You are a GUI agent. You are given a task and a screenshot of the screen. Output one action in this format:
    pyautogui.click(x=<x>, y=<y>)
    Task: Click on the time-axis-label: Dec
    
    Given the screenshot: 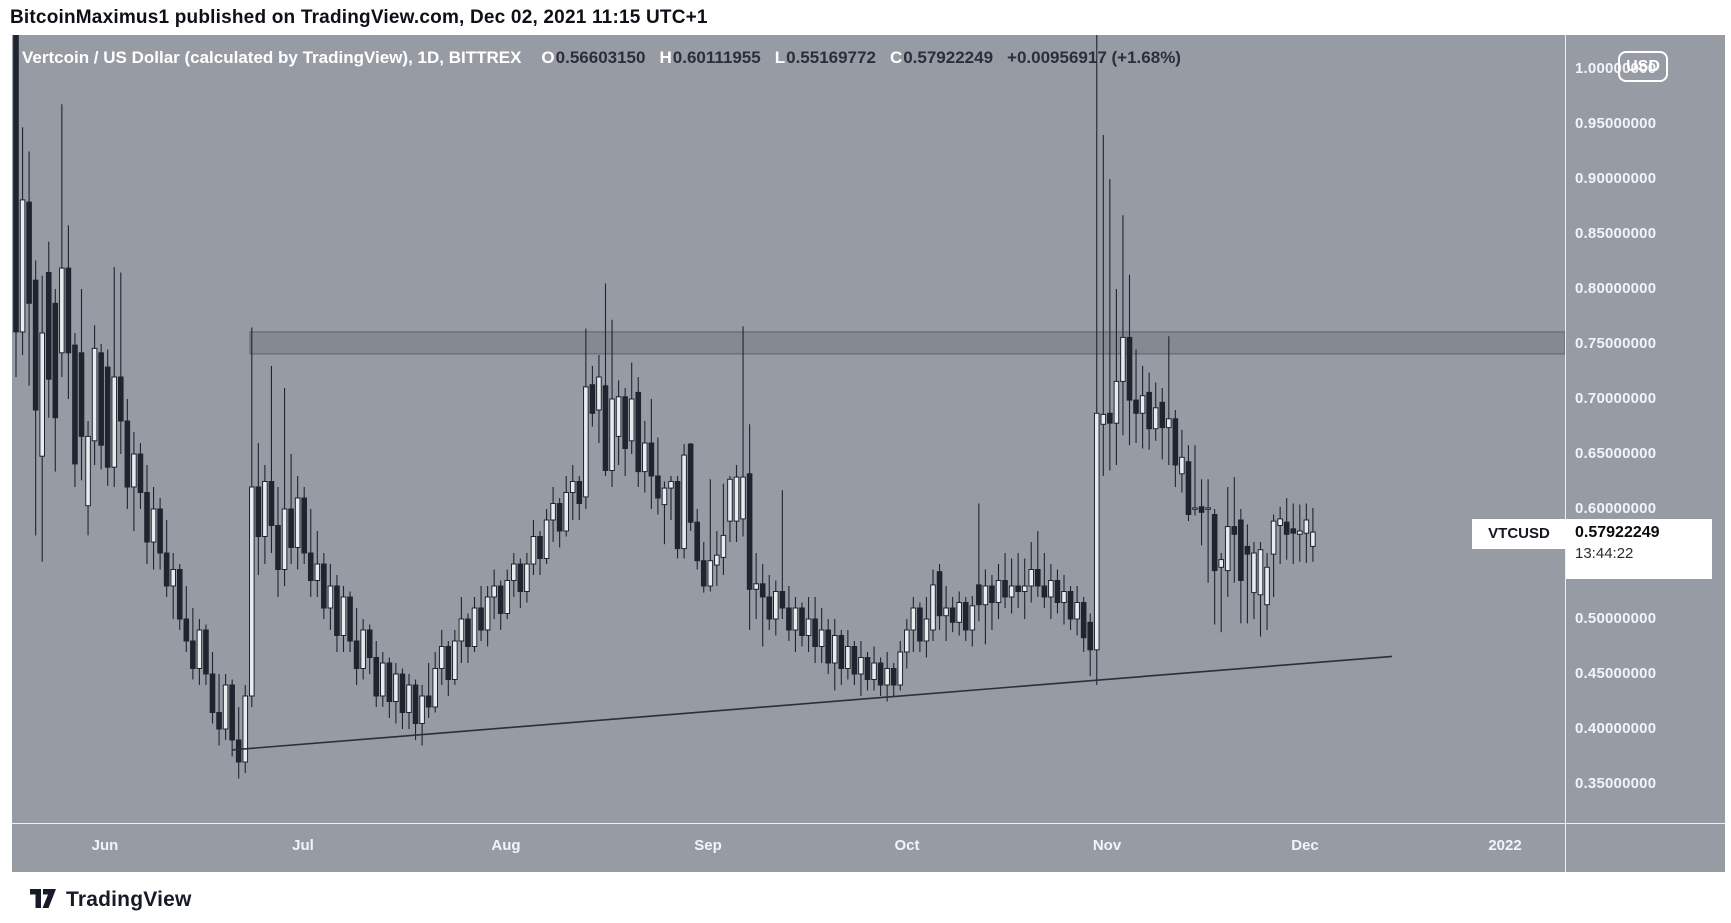 What is the action you would take?
    pyautogui.click(x=1305, y=845)
    